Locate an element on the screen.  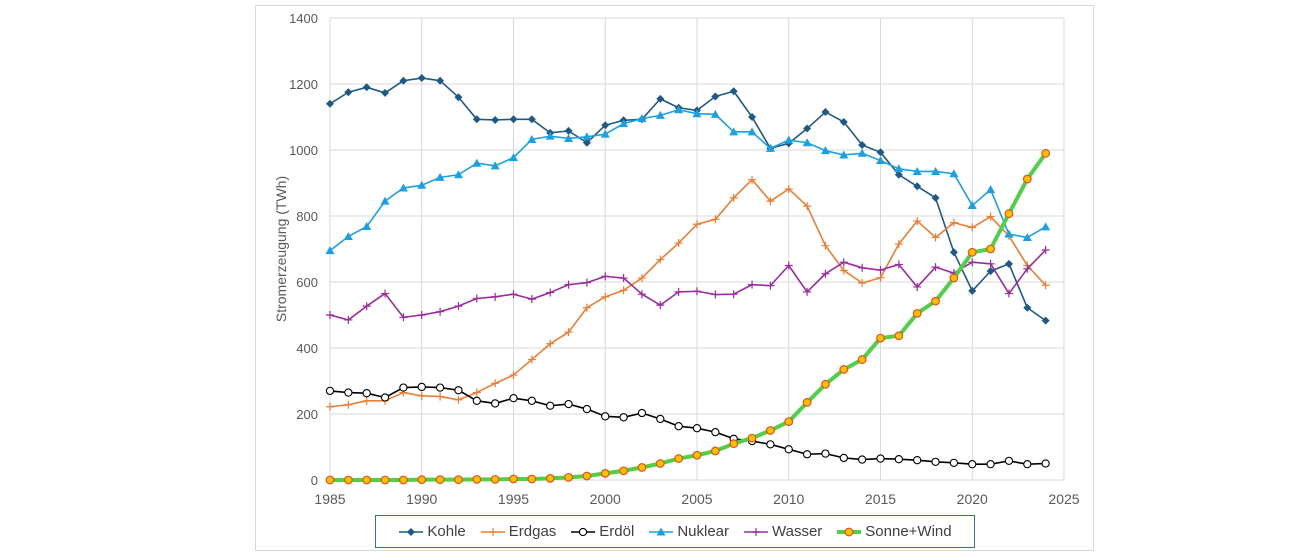
legend-marker-sonne-wind is located at coordinates (849, 531).